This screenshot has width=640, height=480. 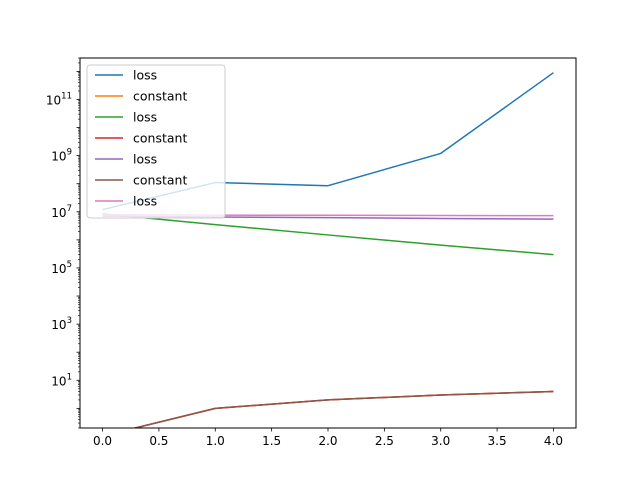 I want to click on x-tick-label: 2.5, so click(x=384, y=441).